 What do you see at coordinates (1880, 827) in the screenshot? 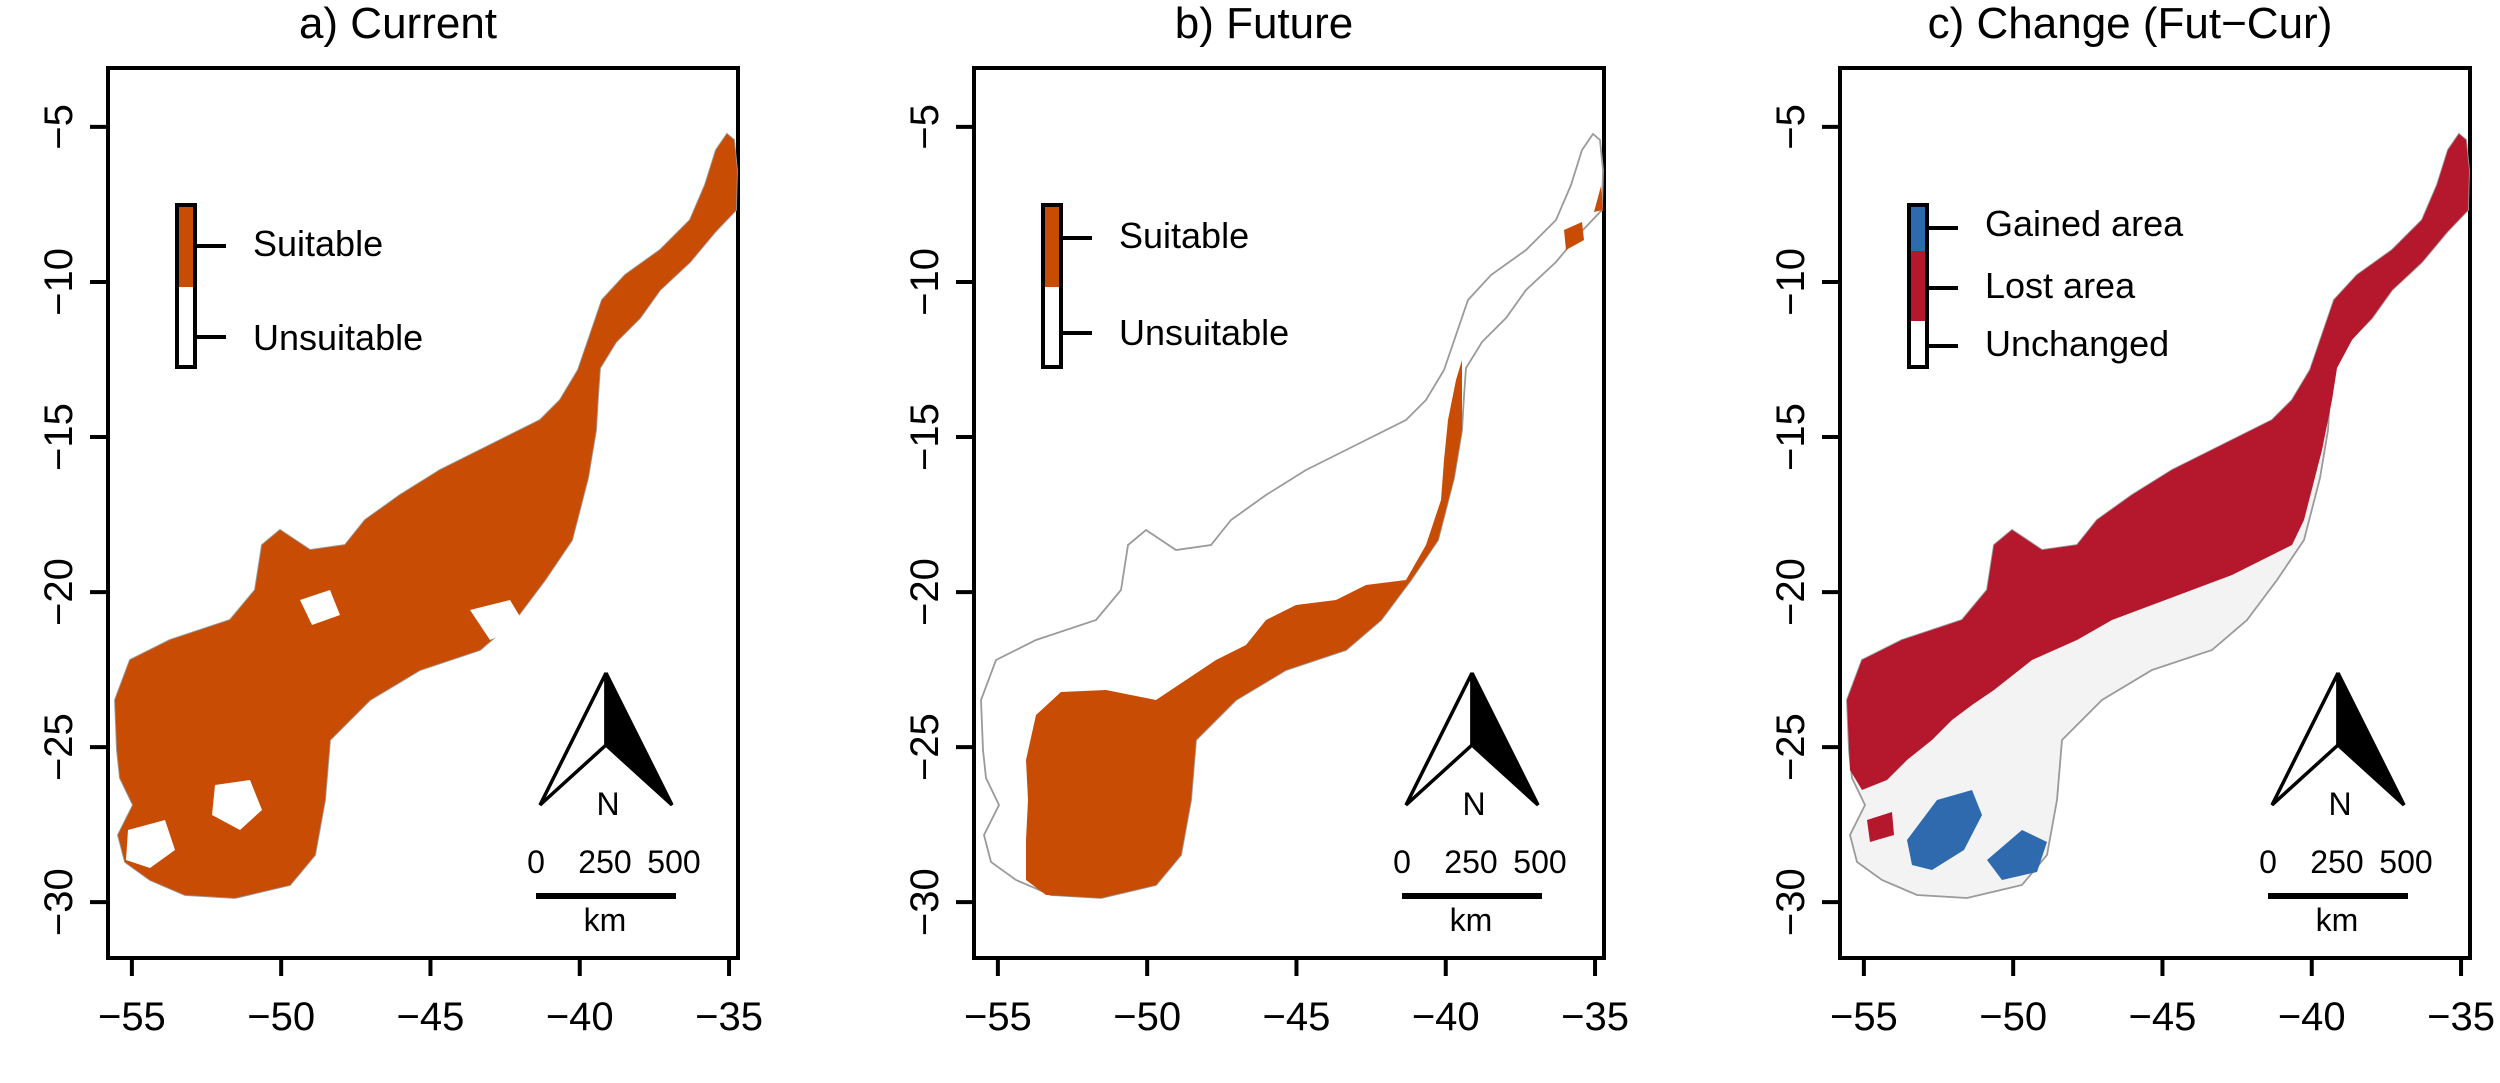
I see `lost-patch` at bounding box center [1880, 827].